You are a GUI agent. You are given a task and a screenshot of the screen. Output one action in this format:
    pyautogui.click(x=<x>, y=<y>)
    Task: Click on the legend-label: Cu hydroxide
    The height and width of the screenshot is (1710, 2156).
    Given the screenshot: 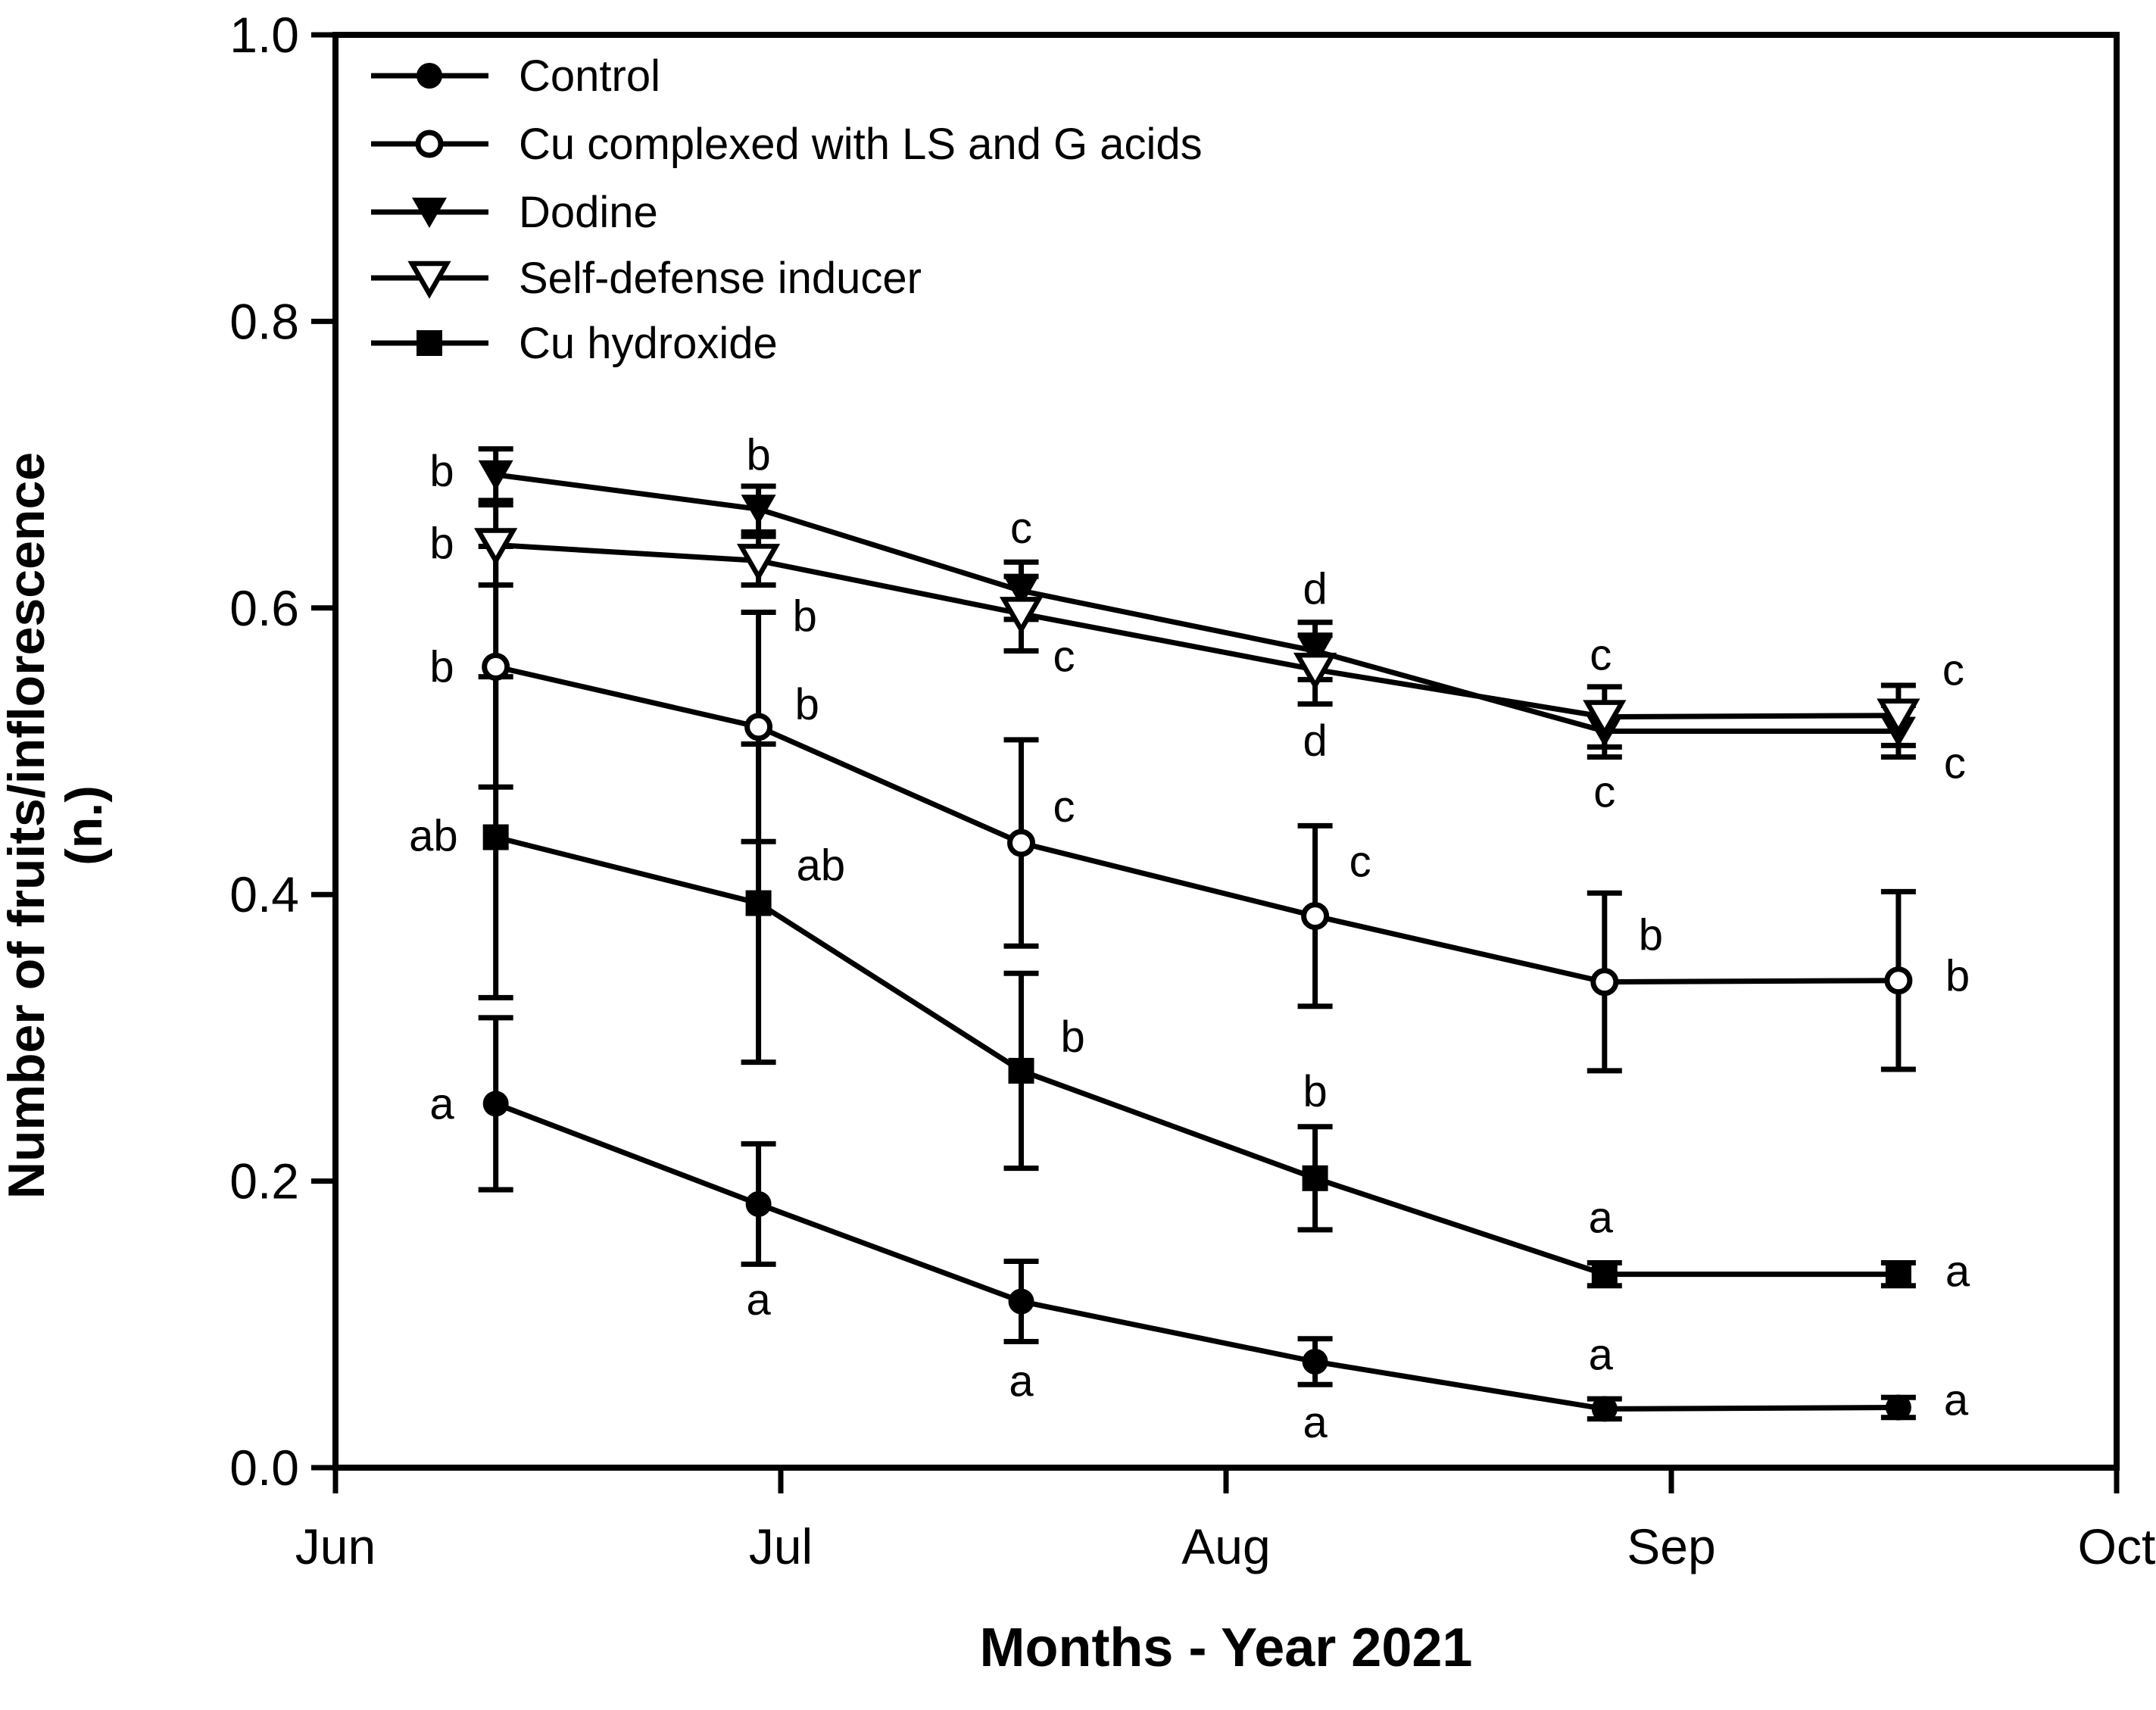 What is the action you would take?
    pyautogui.click(x=648, y=343)
    